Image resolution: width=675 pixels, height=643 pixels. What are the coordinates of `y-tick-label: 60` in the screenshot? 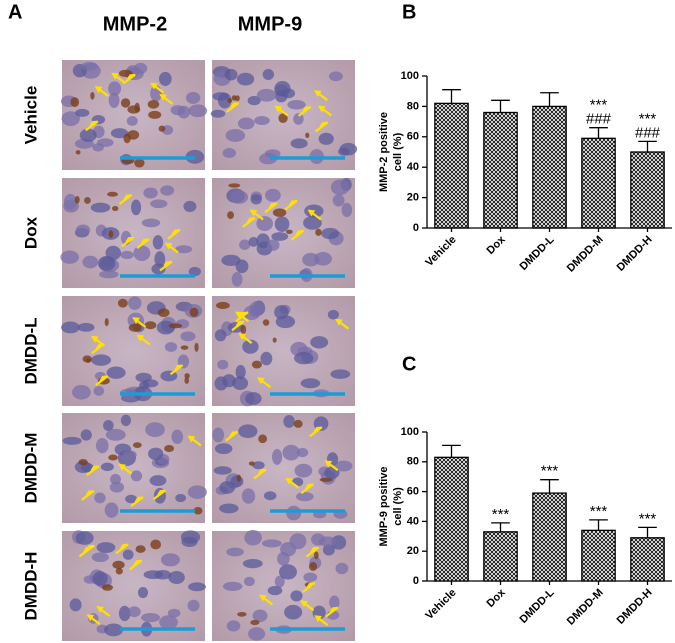 It's located at (413, 137).